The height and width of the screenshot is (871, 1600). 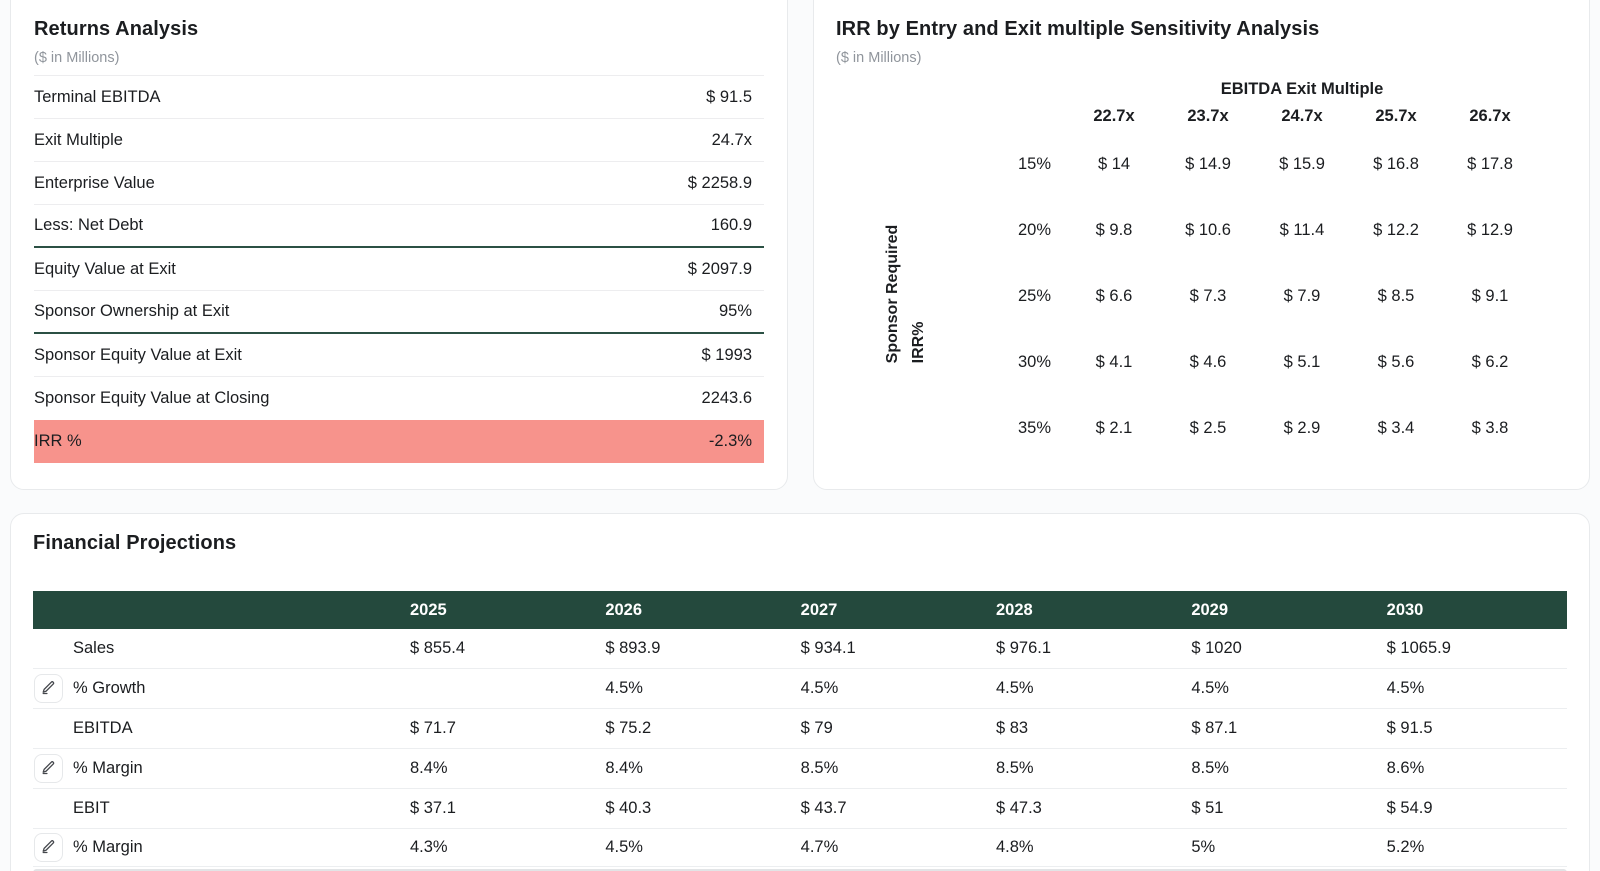 What do you see at coordinates (1302, 427) in the screenshot?
I see `sensitivity-cell: $ 2.9` at bounding box center [1302, 427].